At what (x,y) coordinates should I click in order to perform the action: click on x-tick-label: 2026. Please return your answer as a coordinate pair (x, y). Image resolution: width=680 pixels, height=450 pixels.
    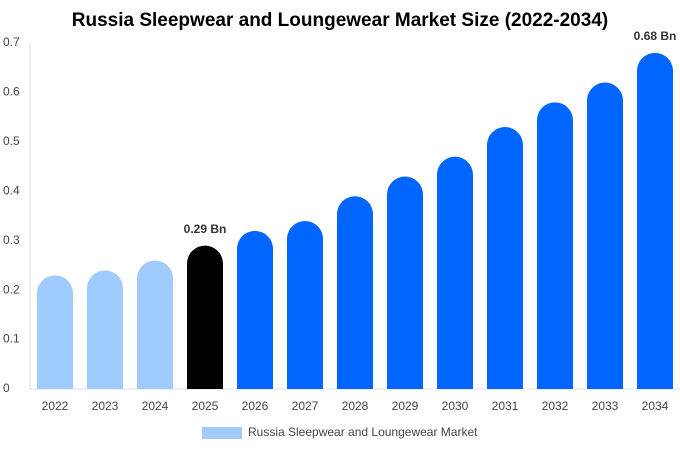
    Looking at the image, I should click on (255, 406).